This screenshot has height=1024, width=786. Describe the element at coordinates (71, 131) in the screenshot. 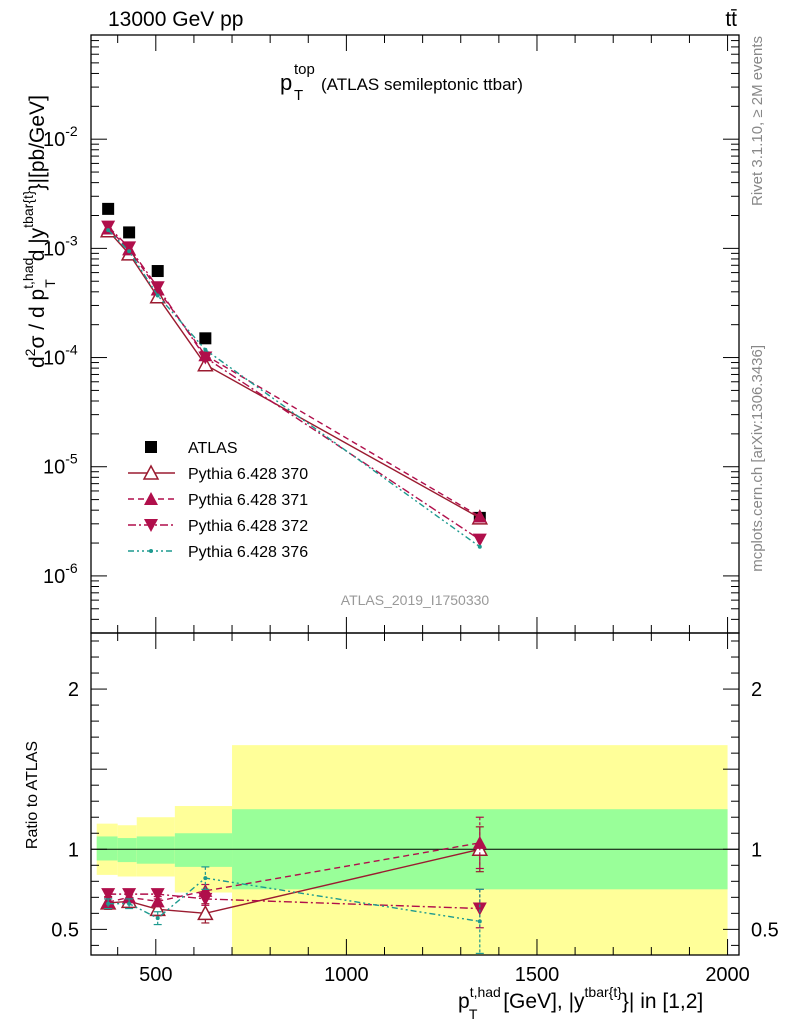

I see `main-y-tick-label-exp: -2` at that location.